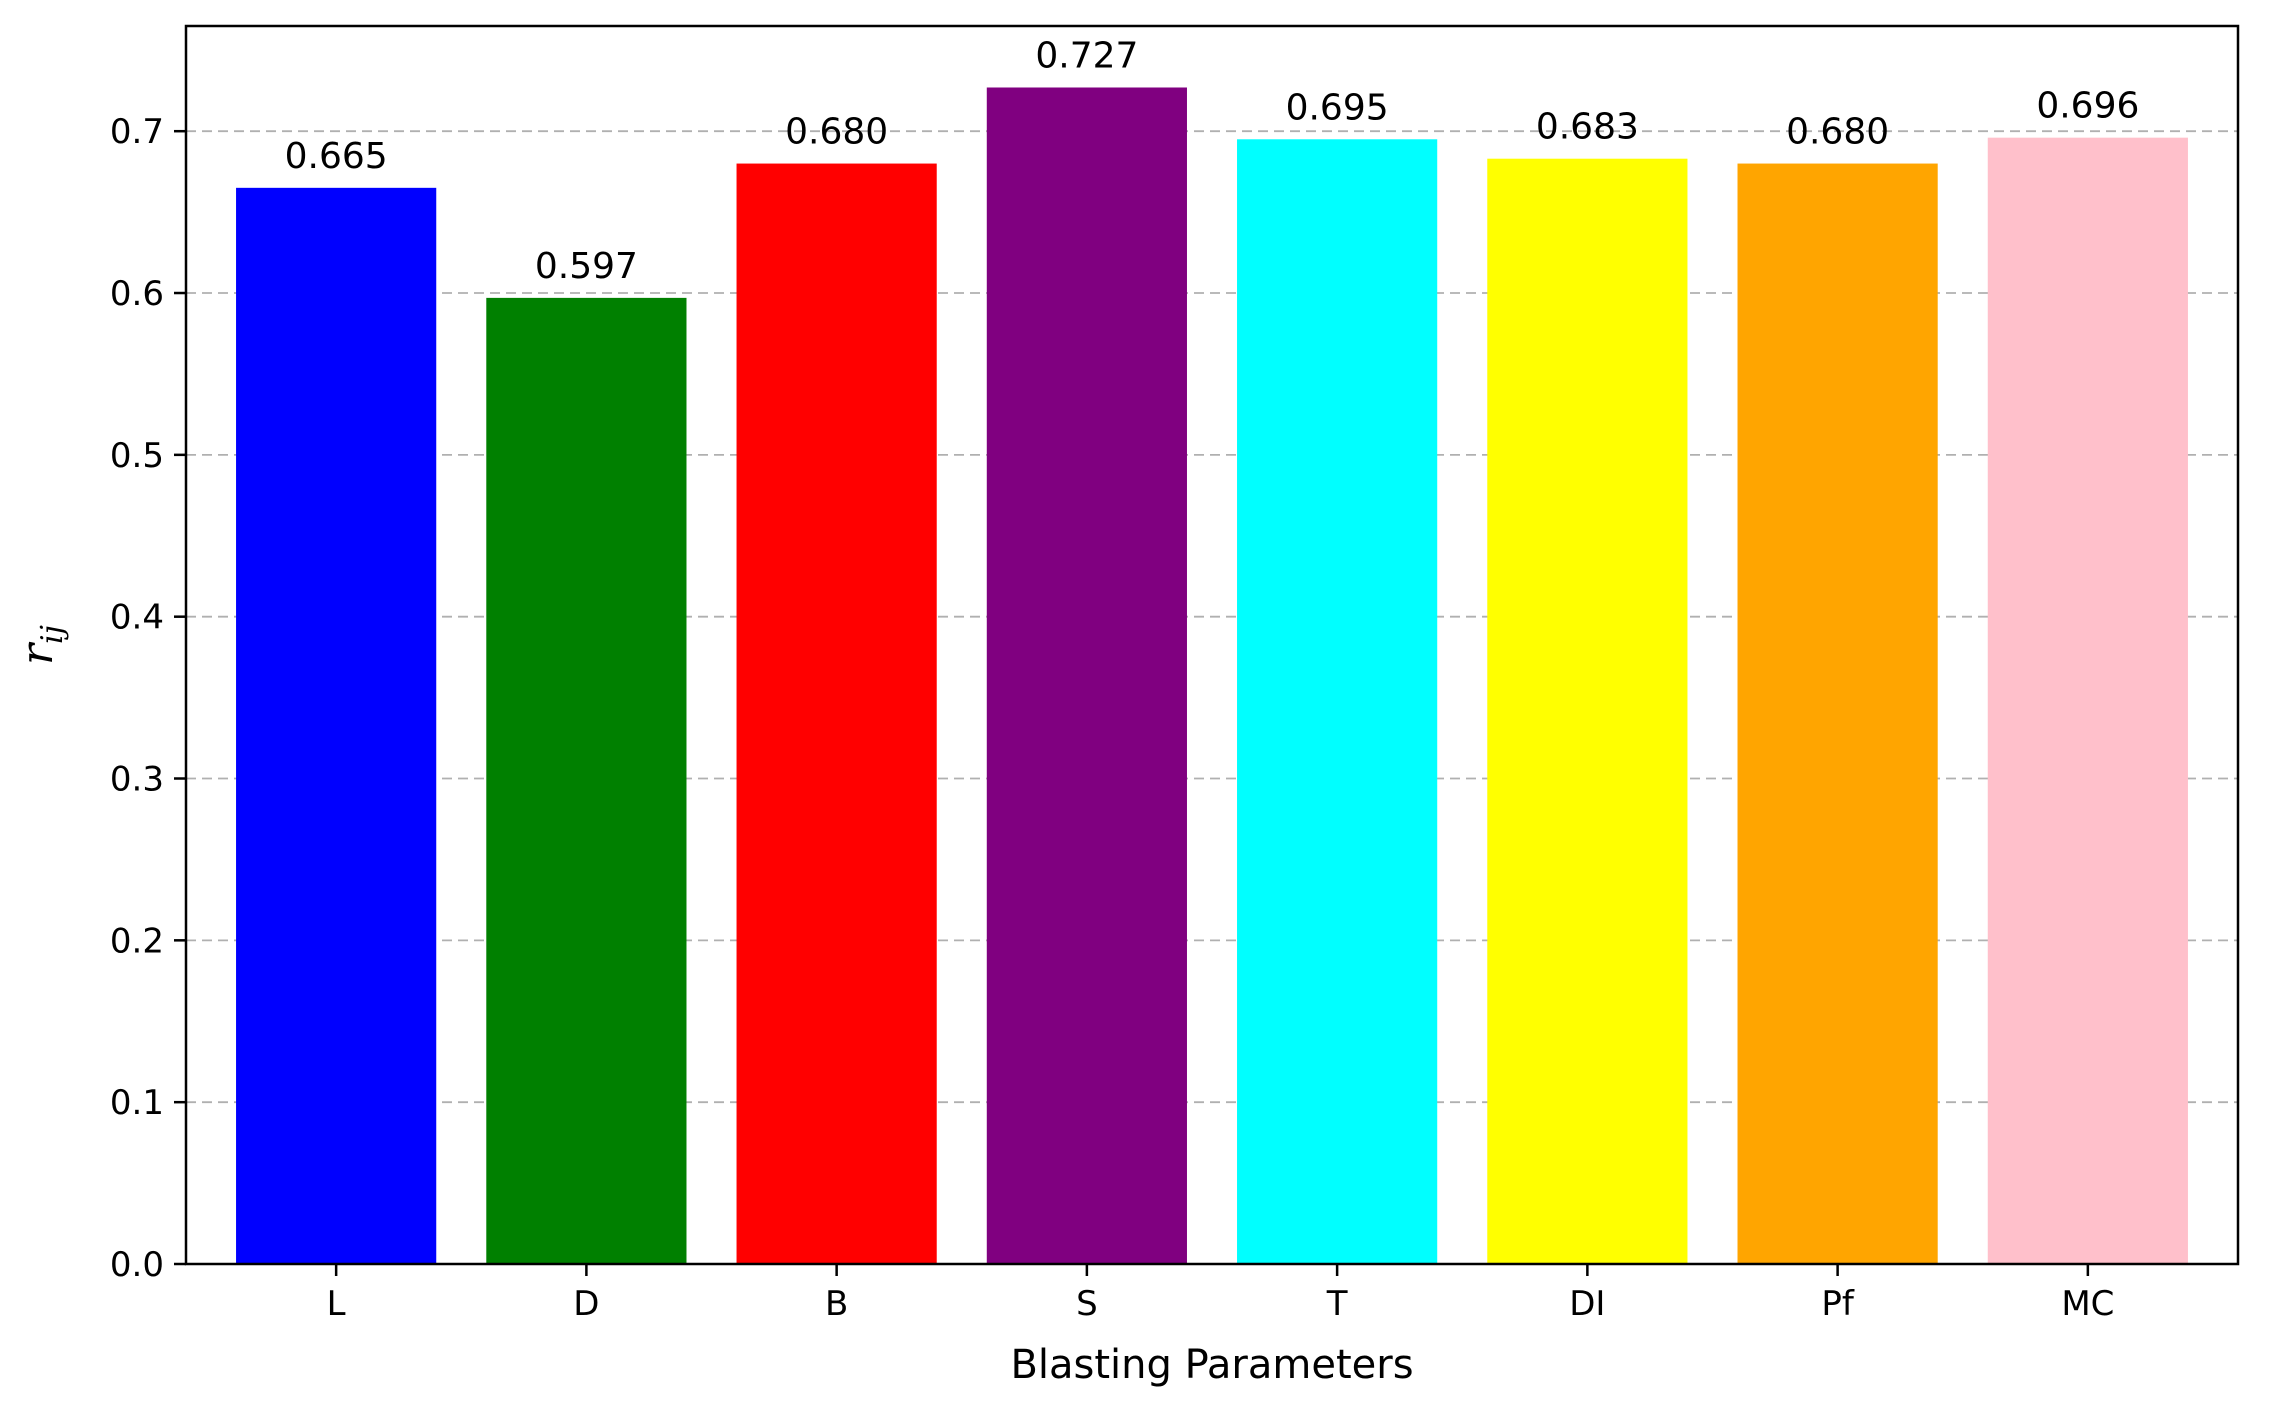 This screenshot has width=2275, height=1402. What do you see at coordinates (137, 1265) in the screenshot?
I see `y-tick-label: 0.0` at bounding box center [137, 1265].